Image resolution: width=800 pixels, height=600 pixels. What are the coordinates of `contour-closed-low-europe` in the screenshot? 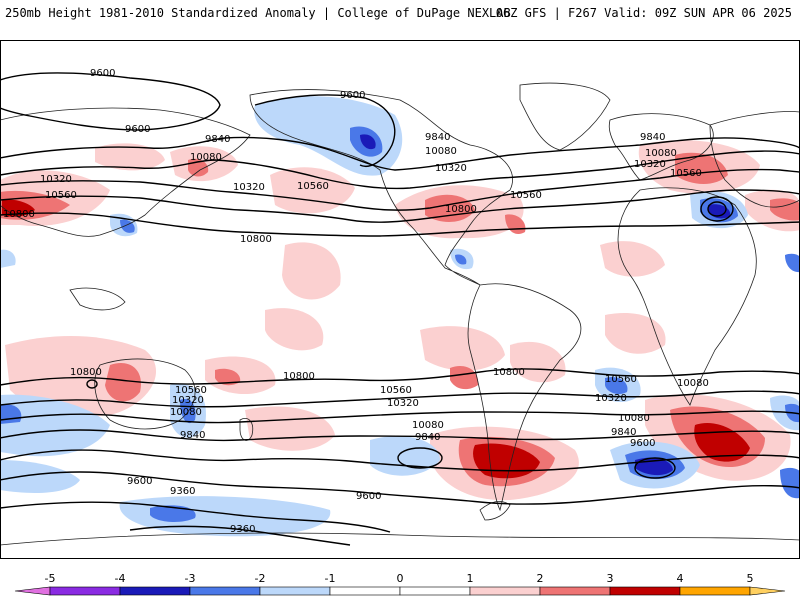 It's located at (717, 209).